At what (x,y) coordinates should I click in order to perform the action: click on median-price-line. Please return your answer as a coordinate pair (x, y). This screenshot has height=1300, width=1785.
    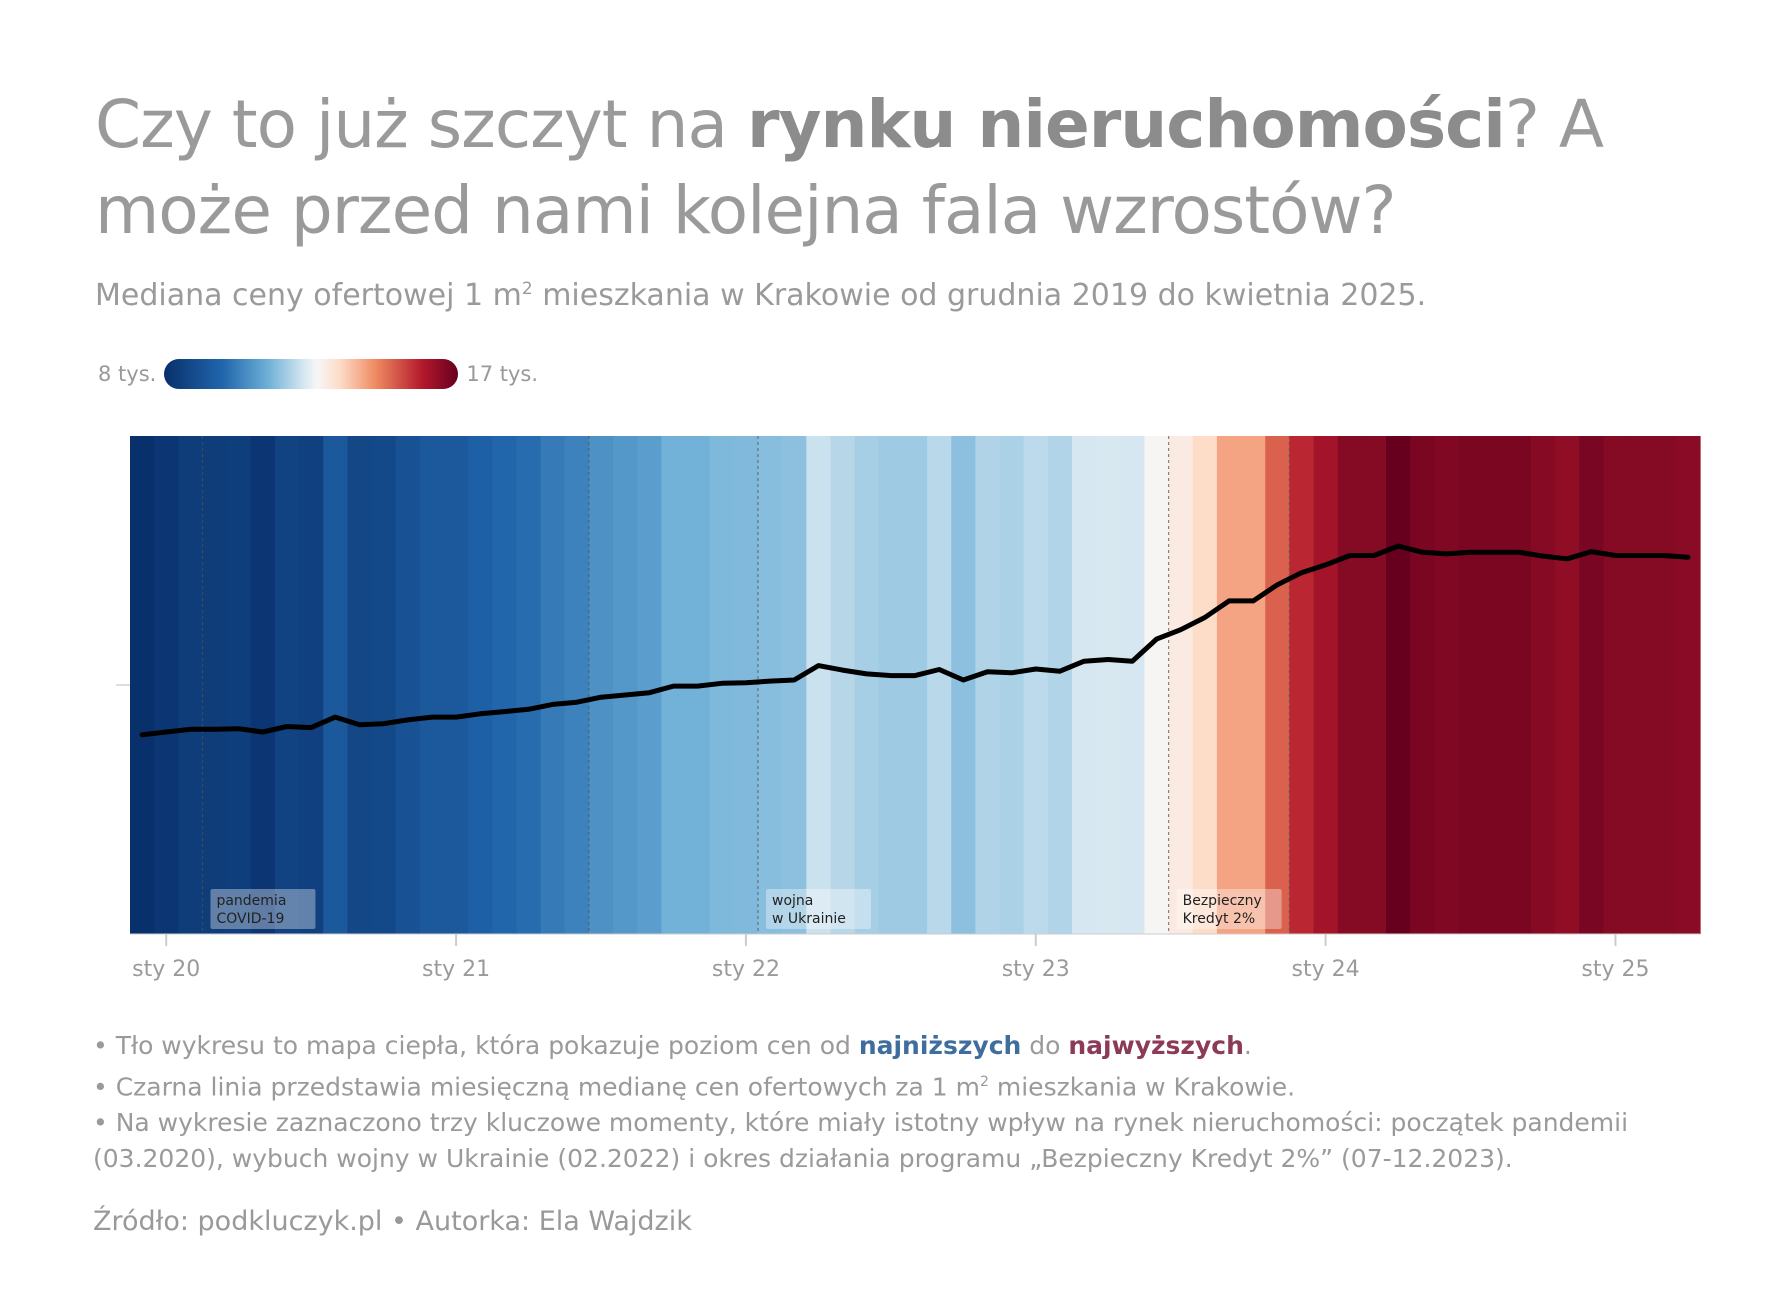
    Looking at the image, I should click on (915, 640).